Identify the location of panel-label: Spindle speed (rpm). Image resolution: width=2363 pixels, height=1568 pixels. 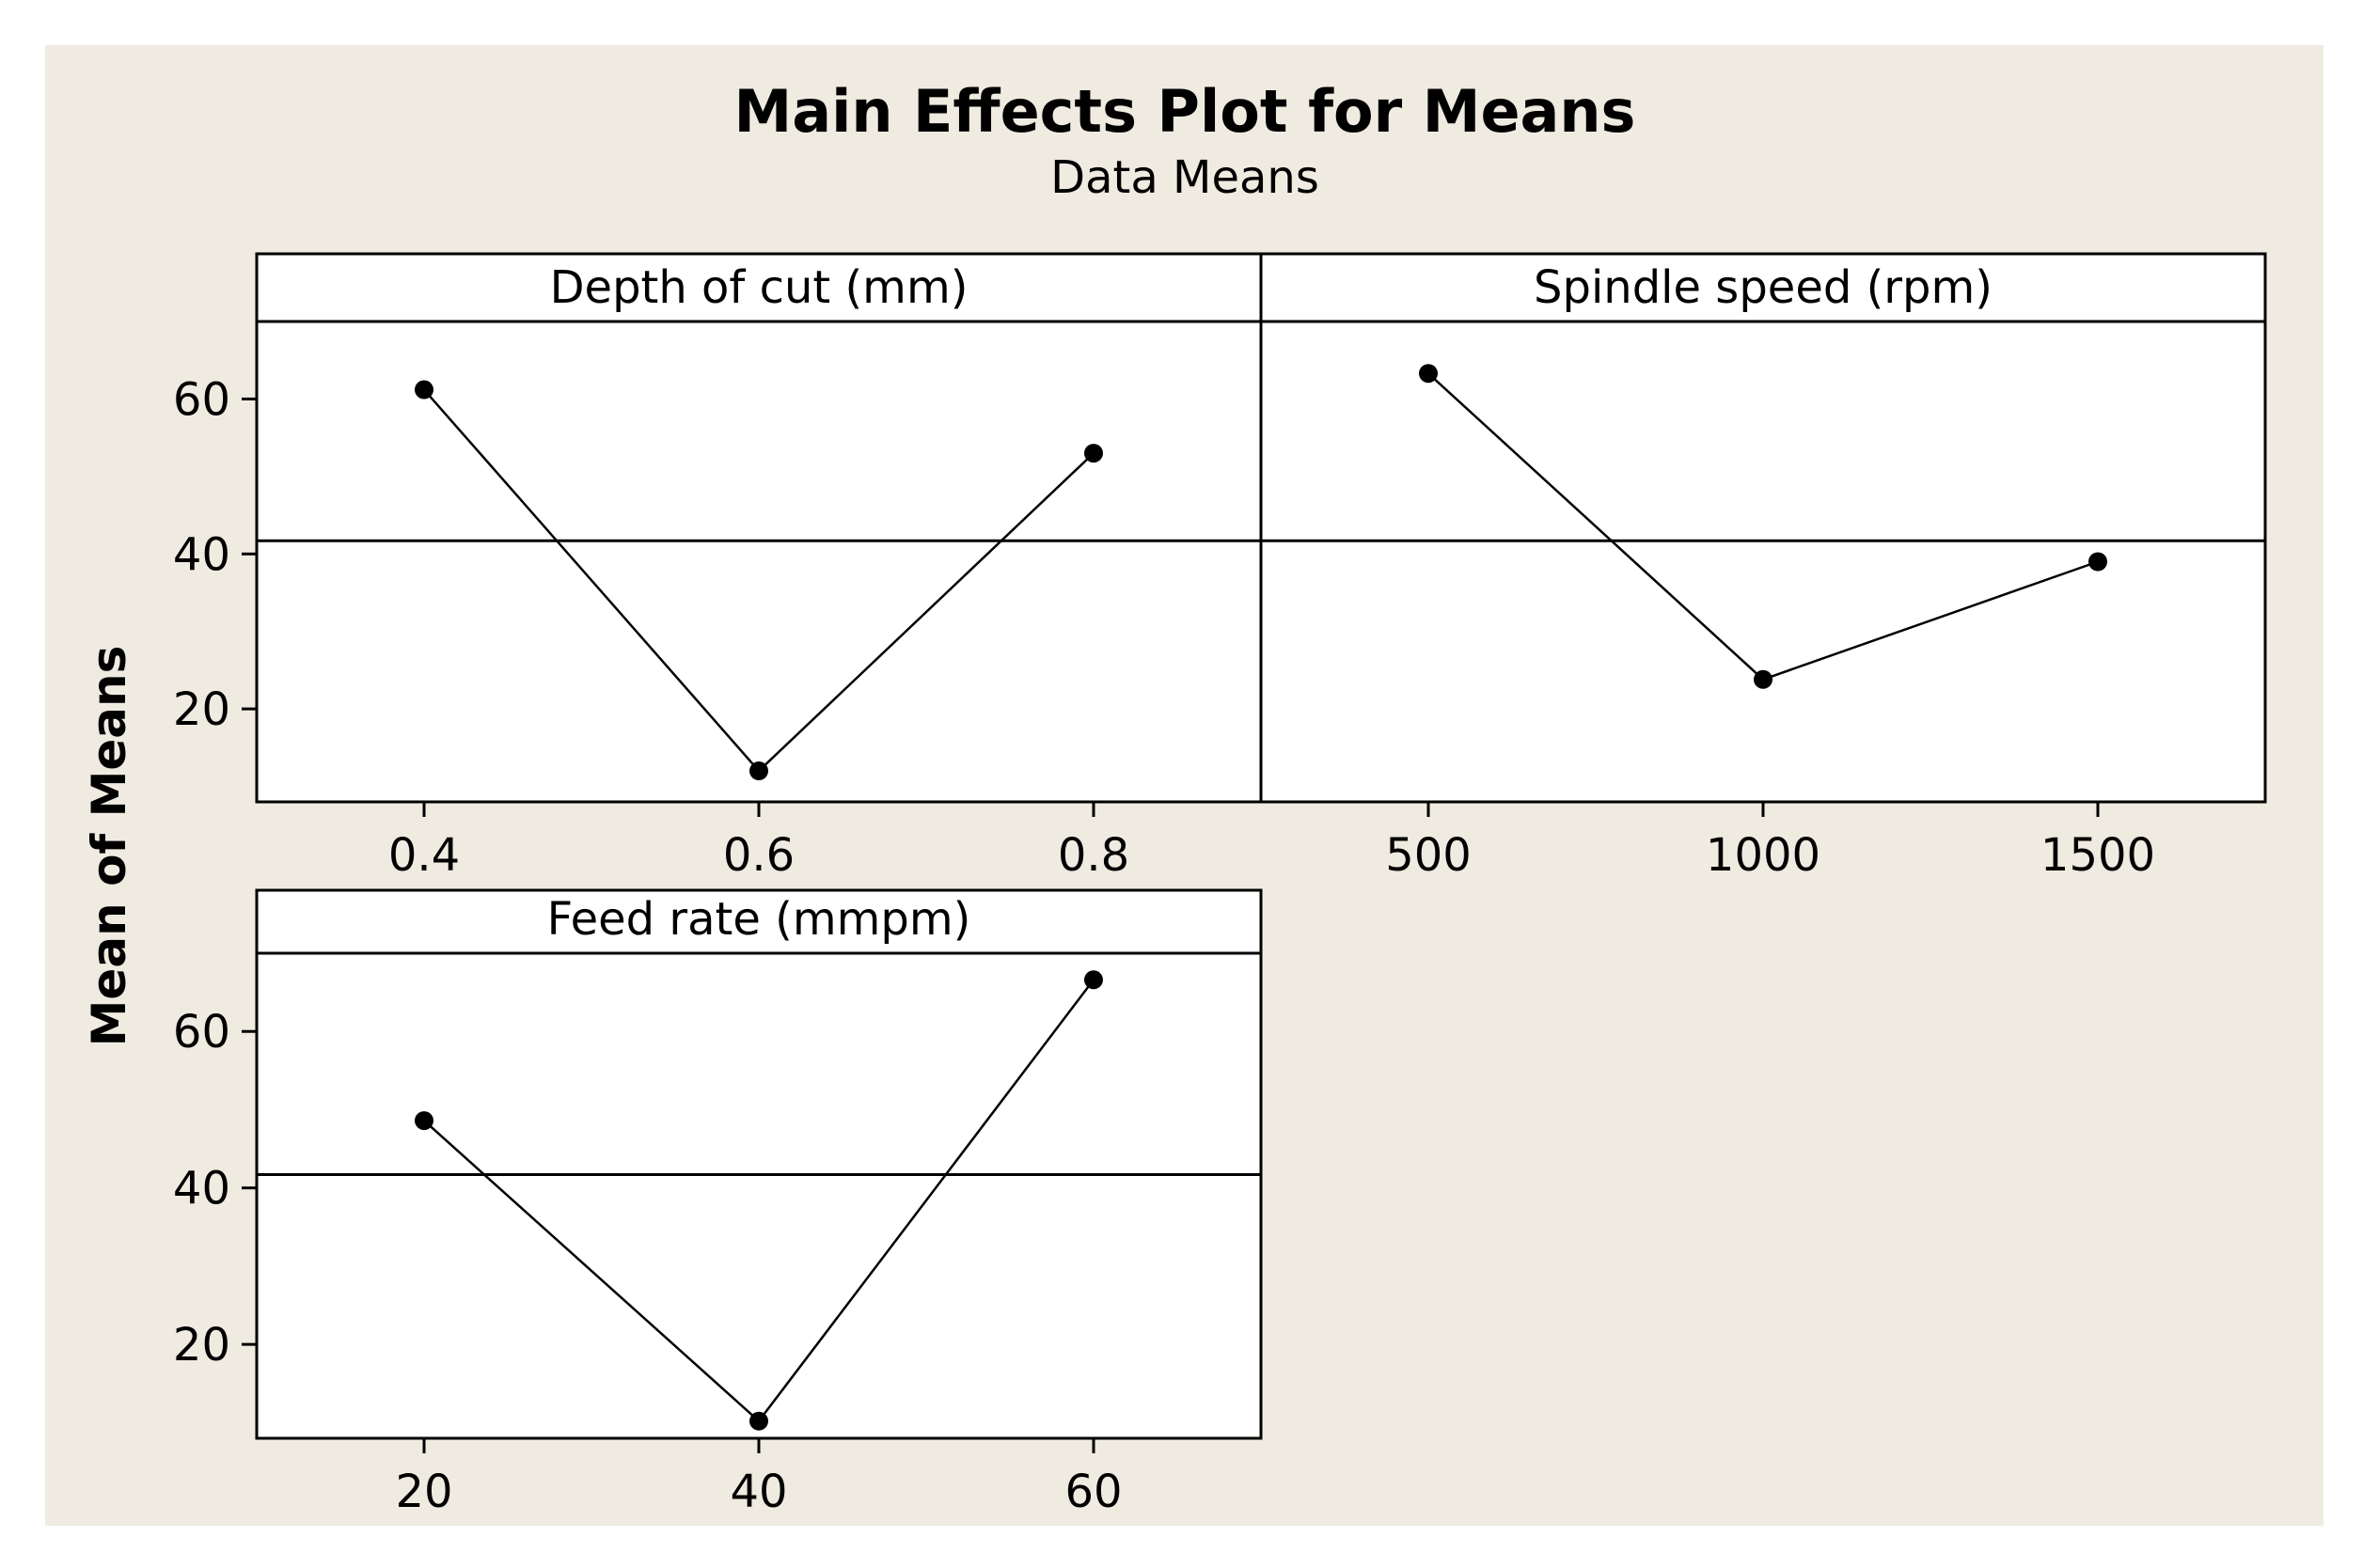
(1763, 287).